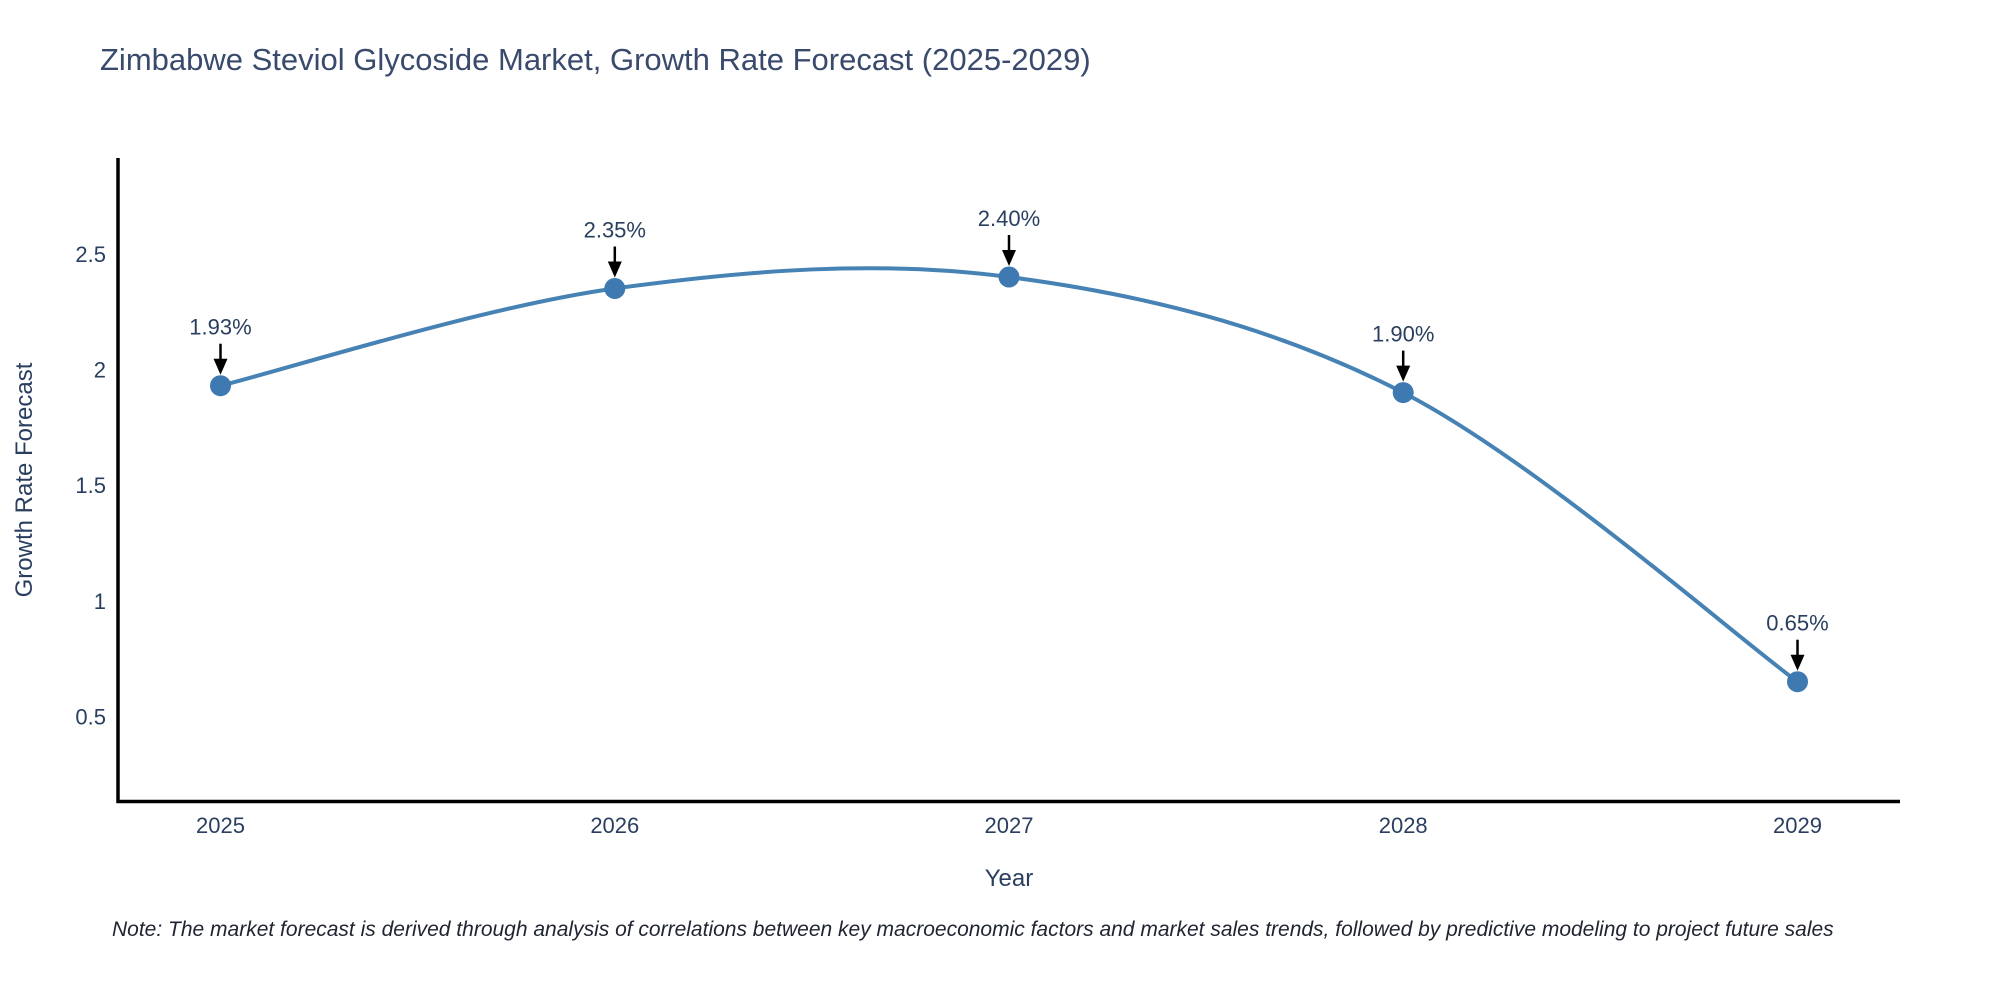 The image size is (2000, 1000). Describe the element at coordinates (1009, 825) in the screenshot. I see `x-tick-label: 2027` at that location.